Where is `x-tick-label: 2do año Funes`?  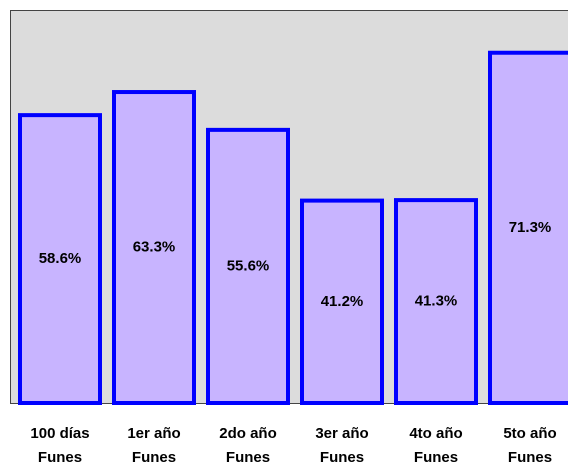 x-tick-label: 2do año Funes is located at coordinates (248, 445).